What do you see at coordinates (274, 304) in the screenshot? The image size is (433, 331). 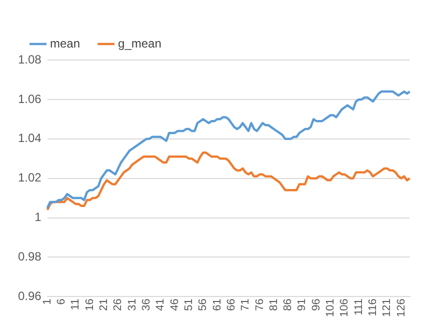 I see `x-tick-label: 81` at bounding box center [274, 304].